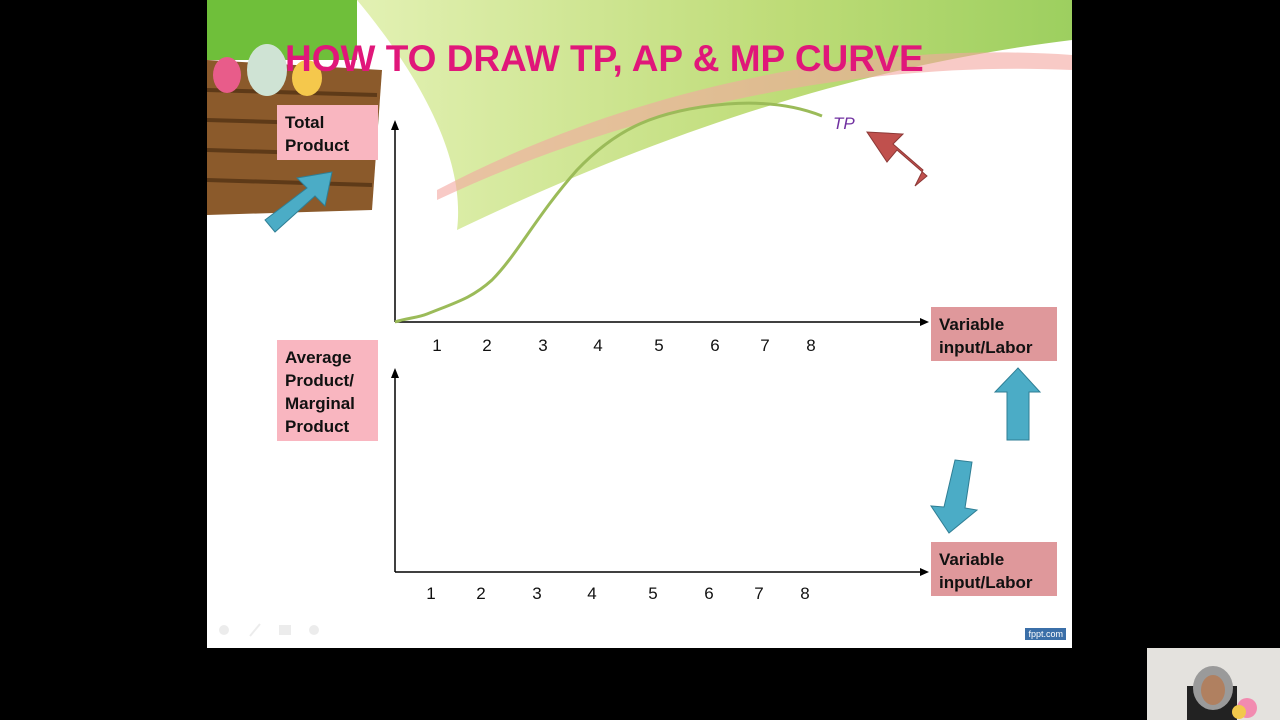 The width and height of the screenshot is (1280, 720). I want to click on top-x-tick: 4, so click(598, 345).